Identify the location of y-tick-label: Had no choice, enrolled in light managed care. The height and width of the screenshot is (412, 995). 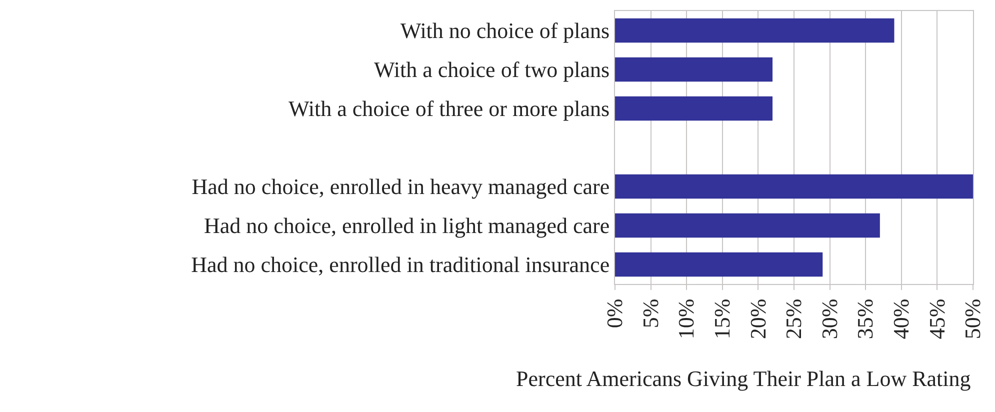
(407, 225).